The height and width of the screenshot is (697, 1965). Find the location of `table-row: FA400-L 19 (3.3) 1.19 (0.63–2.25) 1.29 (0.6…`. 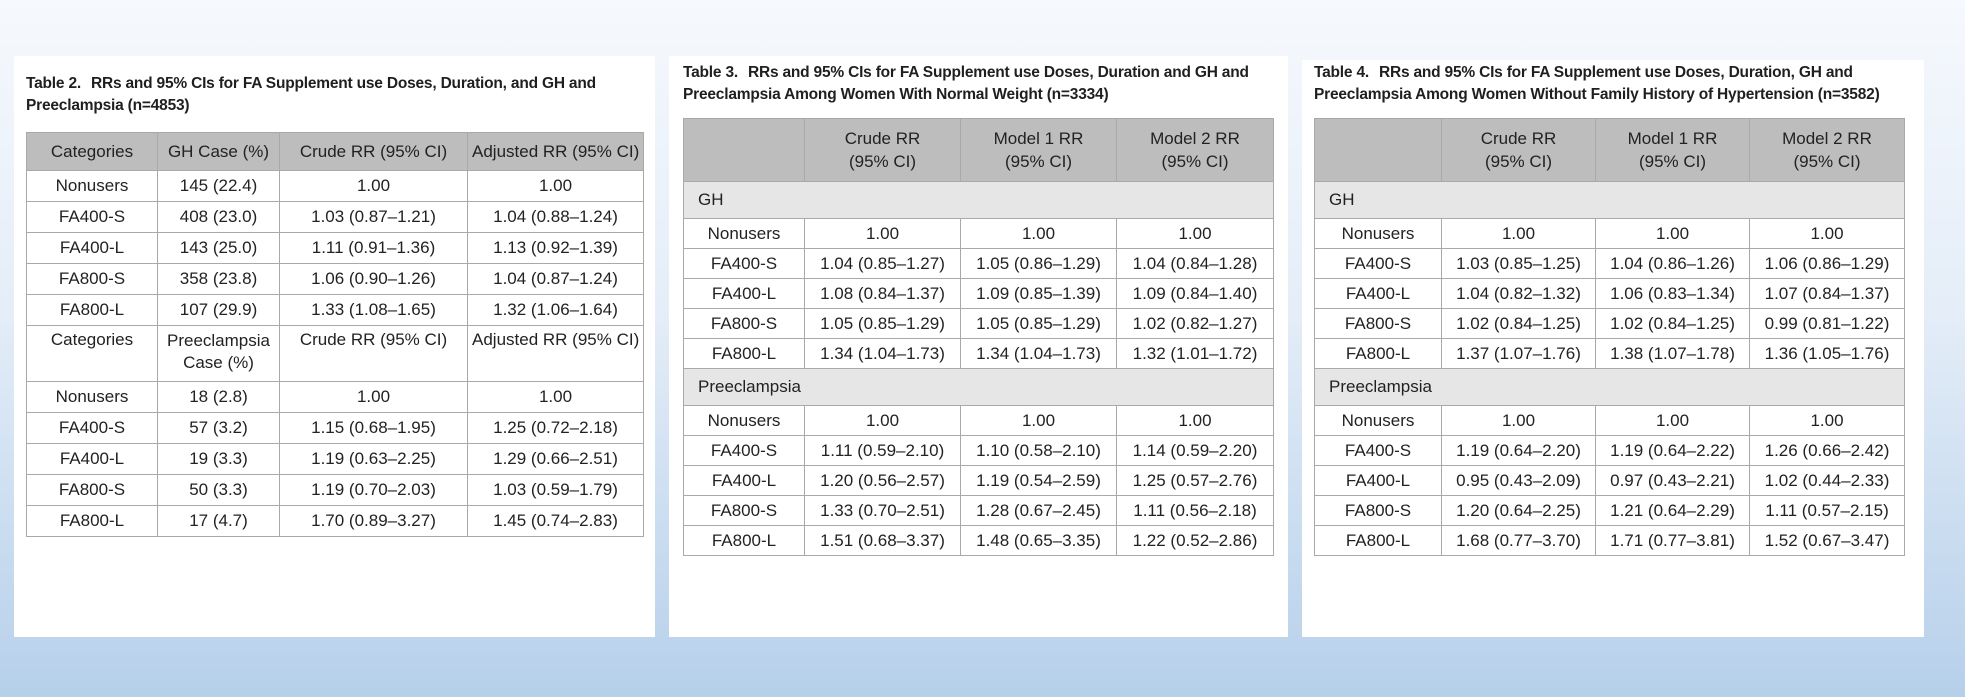

table-row: FA400-L 19 (3.3) 1.19 (0.63–2.25) 1.29 (0.6… is located at coordinates (335, 459).